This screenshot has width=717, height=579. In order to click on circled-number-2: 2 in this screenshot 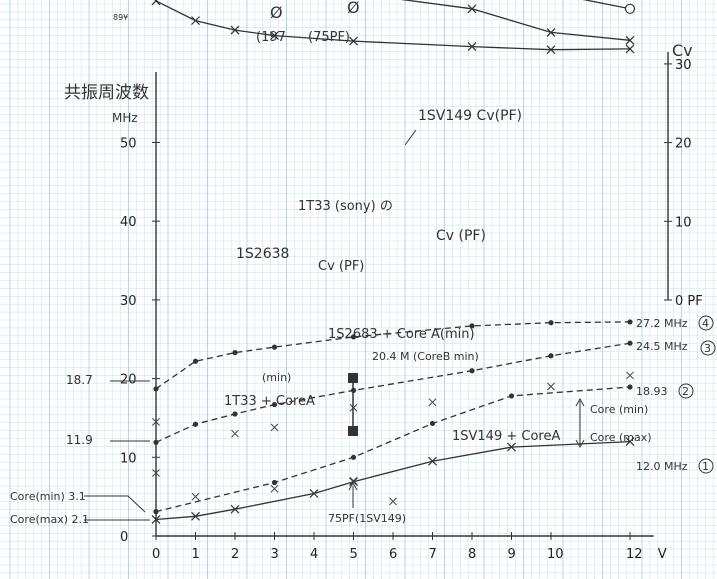, I will do `click(686, 391)`.